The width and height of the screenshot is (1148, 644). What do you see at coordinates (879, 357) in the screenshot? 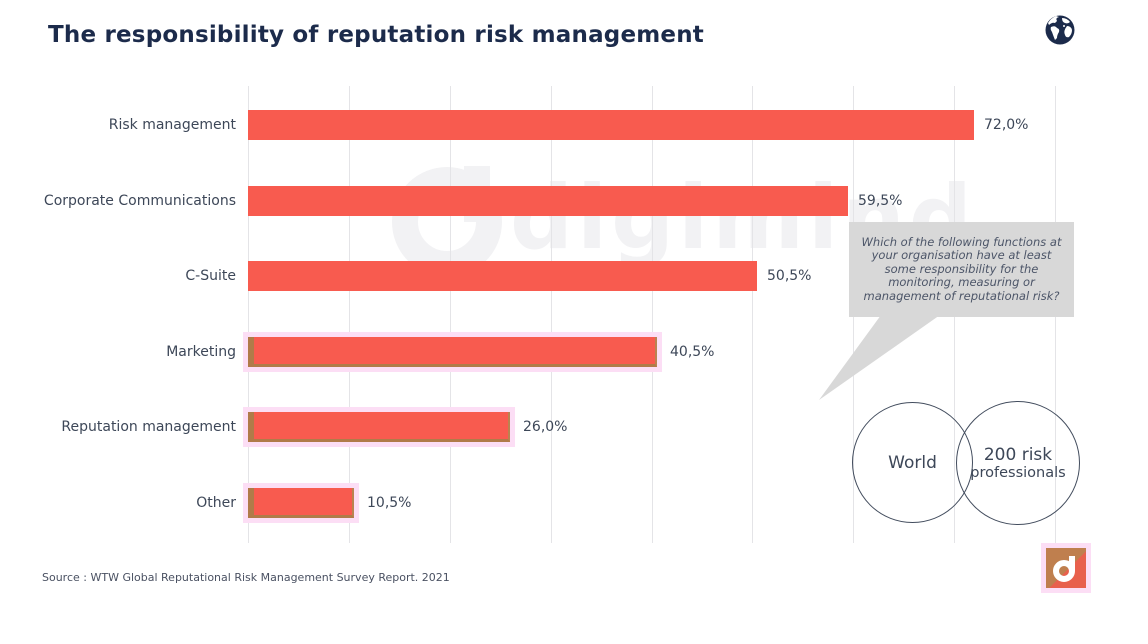
I see `question-callout-tail` at bounding box center [879, 357].